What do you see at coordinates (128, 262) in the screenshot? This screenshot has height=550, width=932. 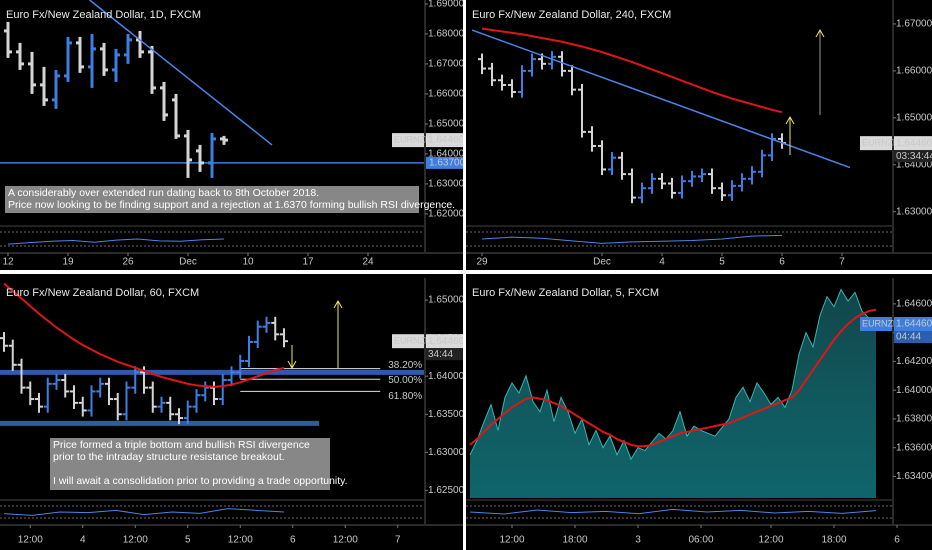 I see `x-tick-label: 26` at bounding box center [128, 262].